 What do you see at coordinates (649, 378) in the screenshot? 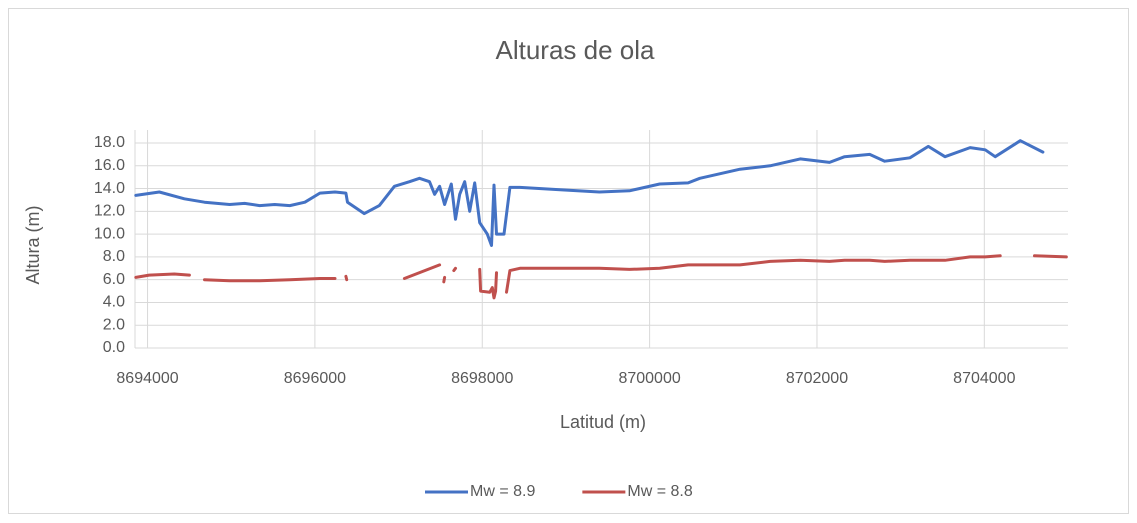
I see `x-tick-label: 8700000` at bounding box center [649, 378].